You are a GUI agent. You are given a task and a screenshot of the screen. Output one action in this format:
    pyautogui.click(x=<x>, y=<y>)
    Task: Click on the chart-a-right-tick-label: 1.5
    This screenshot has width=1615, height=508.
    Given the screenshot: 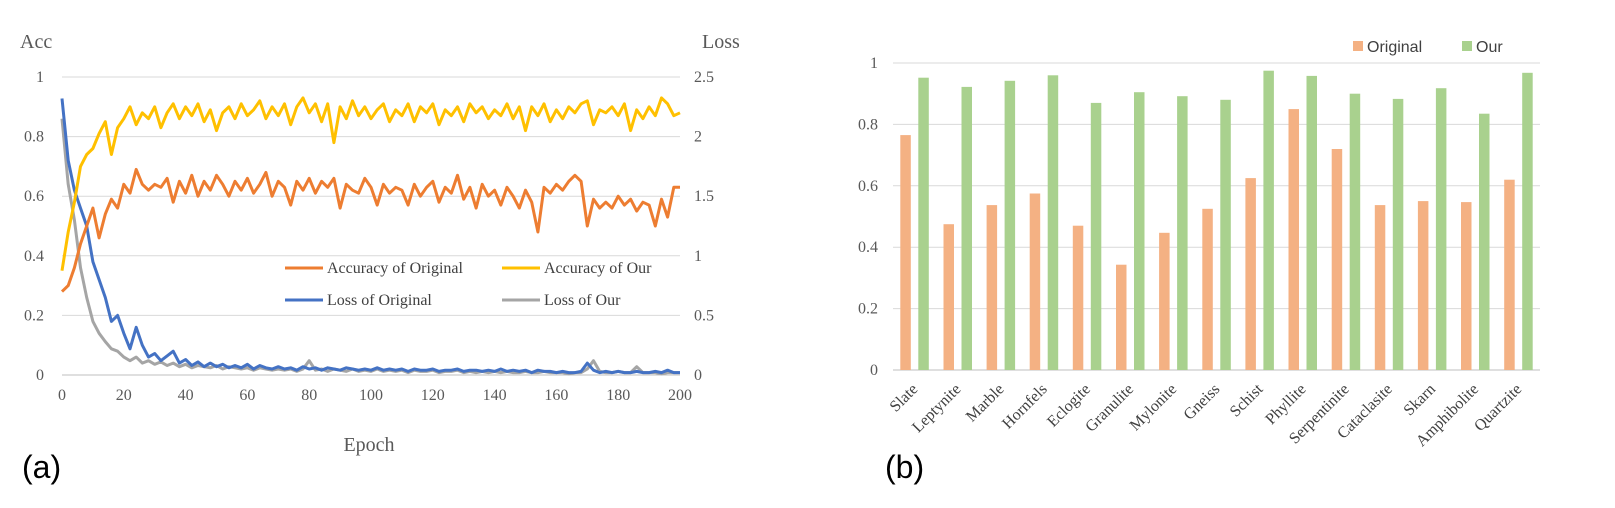 What is the action you would take?
    pyautogui.click(x=704, y=196)
    